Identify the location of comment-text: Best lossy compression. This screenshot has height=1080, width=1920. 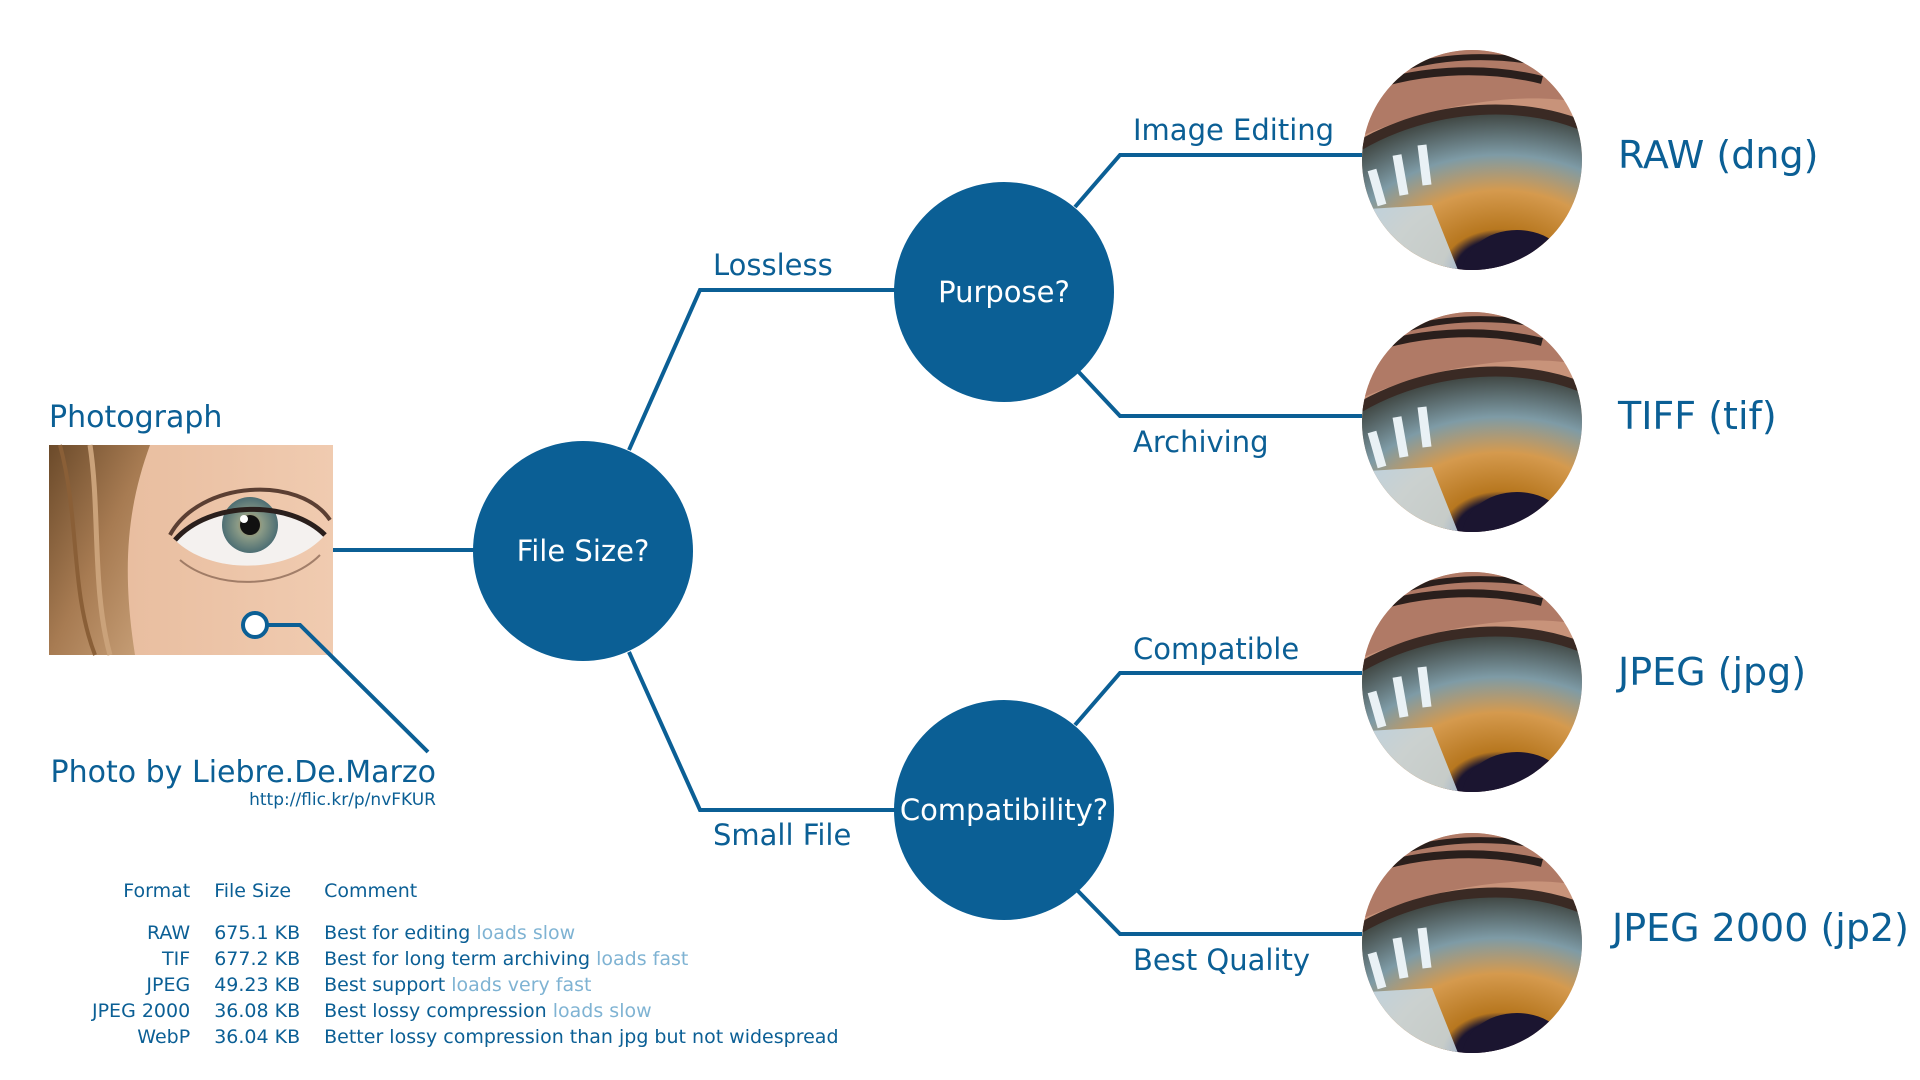
(435, 1011).